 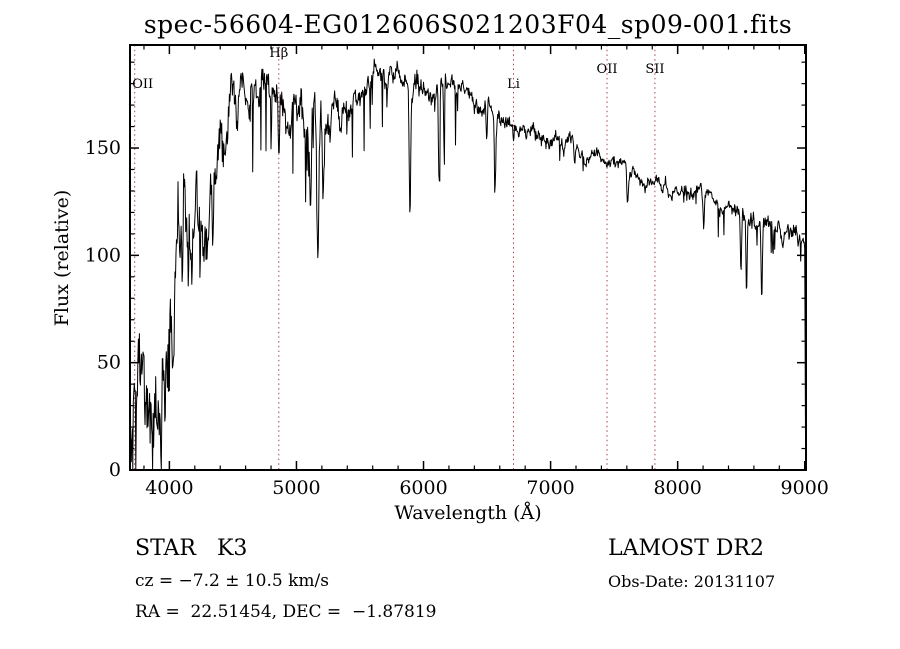 I want to click on x-axis-label: Wavelength (Å), so click(x=468, y=513).